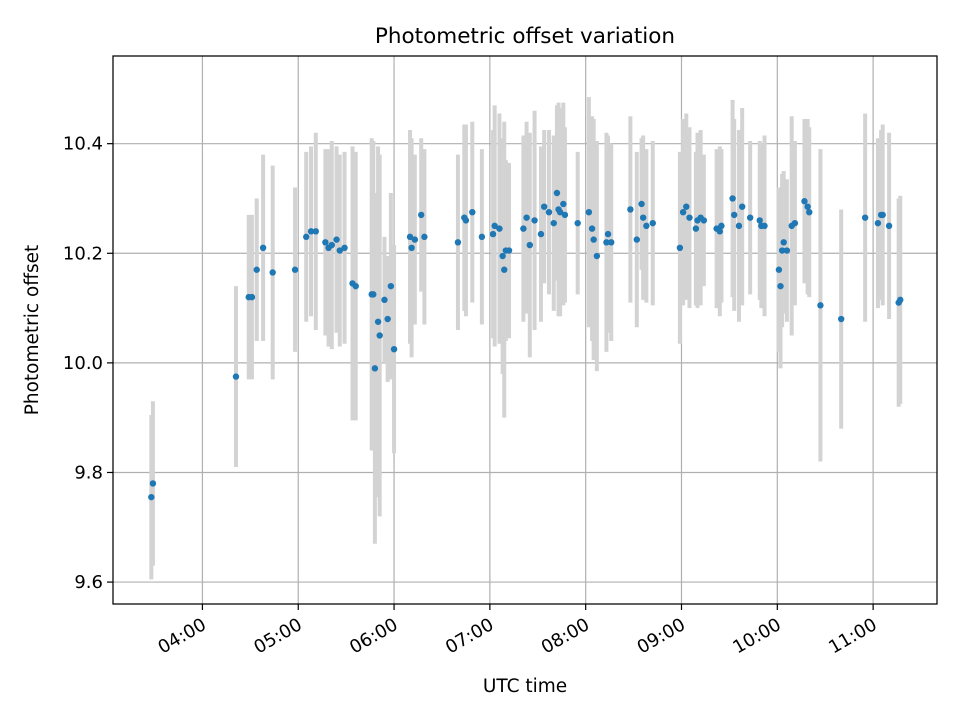 Image resolution: width=960 pixels, height=720 pixels. What do you see at coordinates (661, 636) in the screenshot?
I see `x-tick-label: 09:00` at bounding box center [661, 636].